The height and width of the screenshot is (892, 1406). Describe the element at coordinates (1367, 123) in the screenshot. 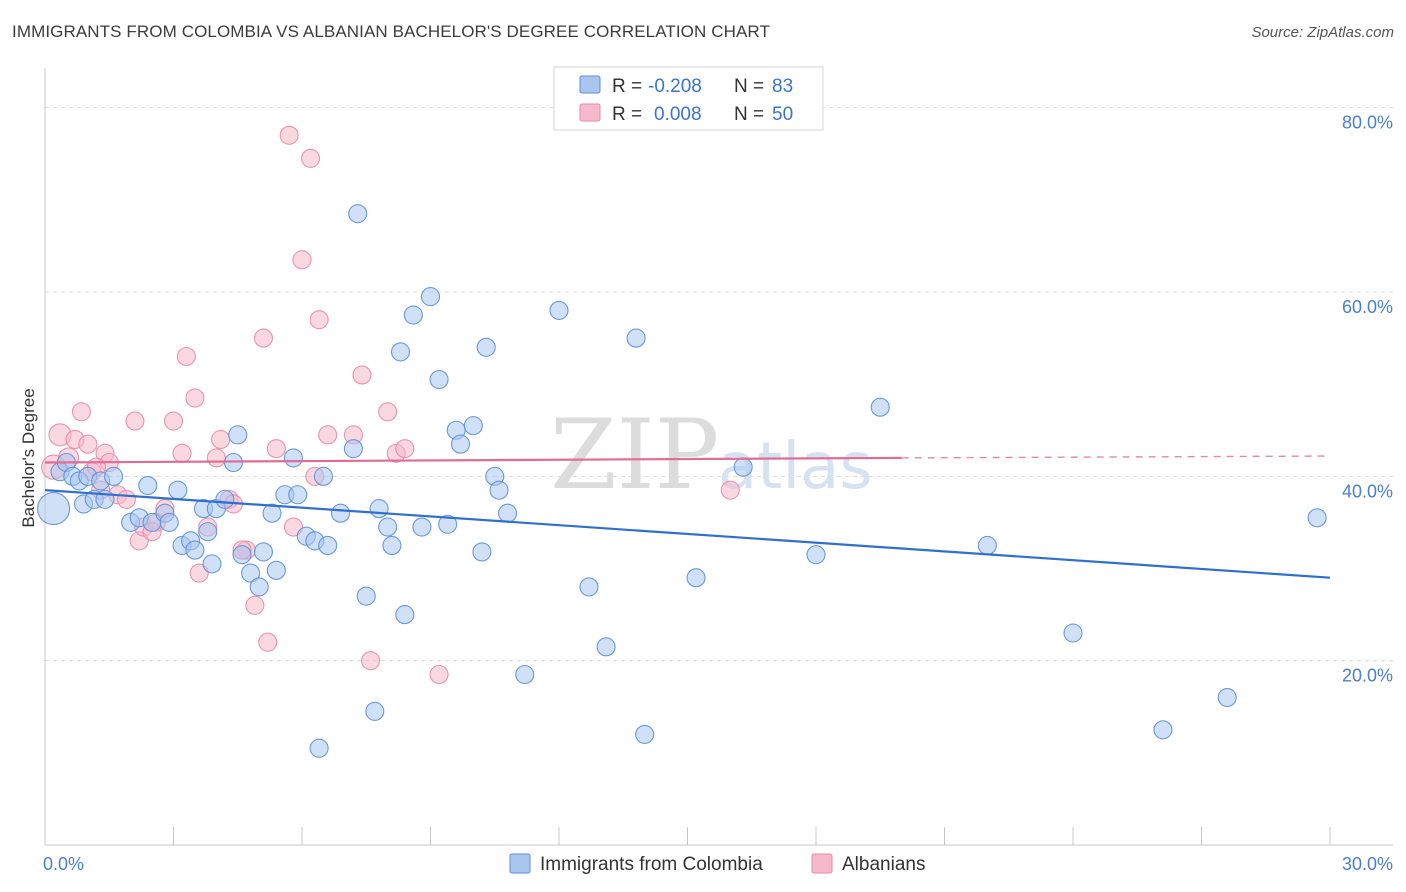

I see `y-tick-label-80: 80.0%` at that location.